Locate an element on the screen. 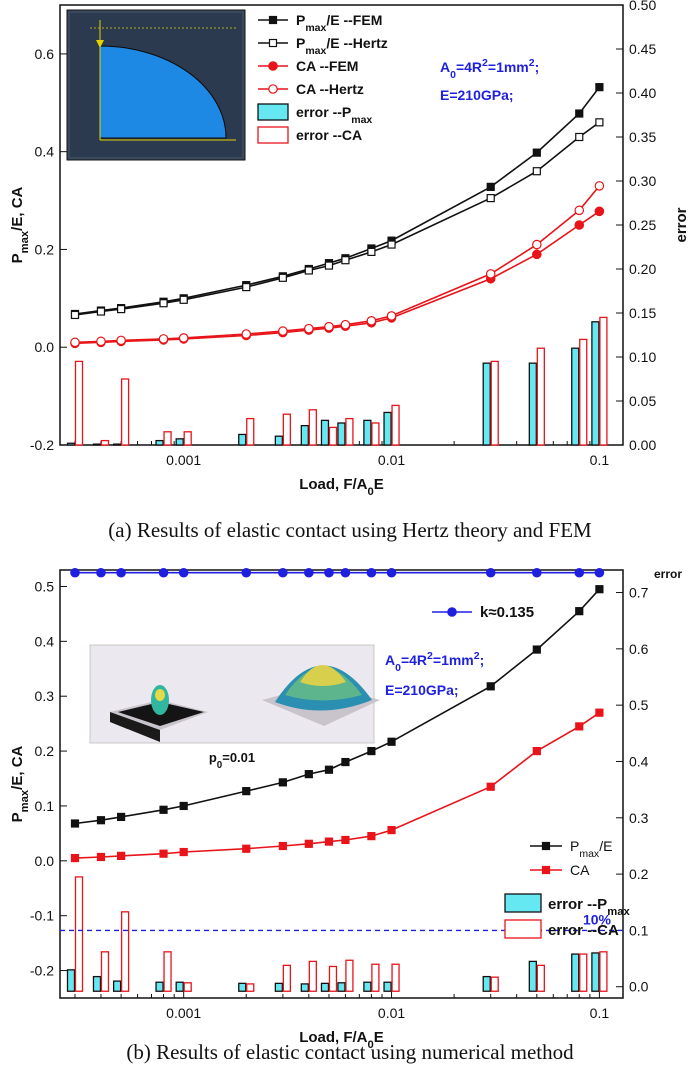 The width and height of the screenshot is (700, 1070). y2-tick-label: 0.0 is located at coordinates (639, 987).